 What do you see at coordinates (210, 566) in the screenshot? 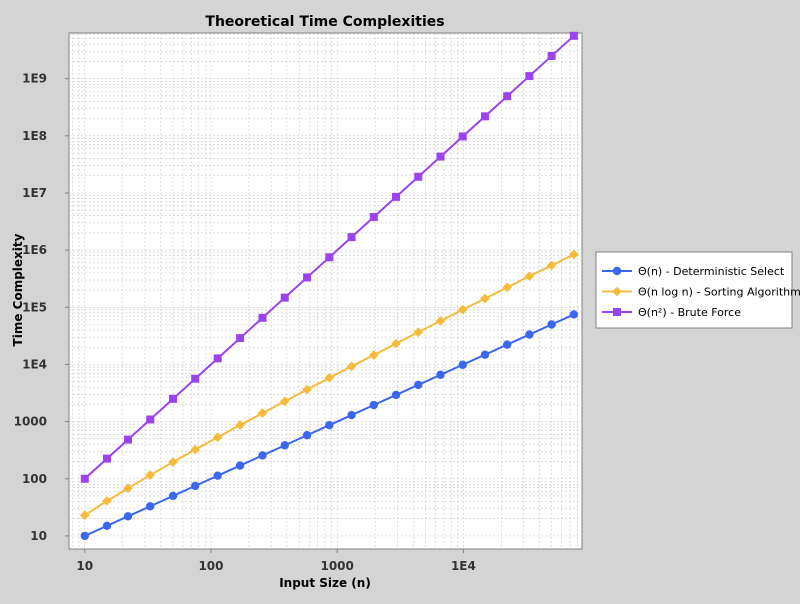
I see `x-tick-label: 100` at bounding box center [210, 566].